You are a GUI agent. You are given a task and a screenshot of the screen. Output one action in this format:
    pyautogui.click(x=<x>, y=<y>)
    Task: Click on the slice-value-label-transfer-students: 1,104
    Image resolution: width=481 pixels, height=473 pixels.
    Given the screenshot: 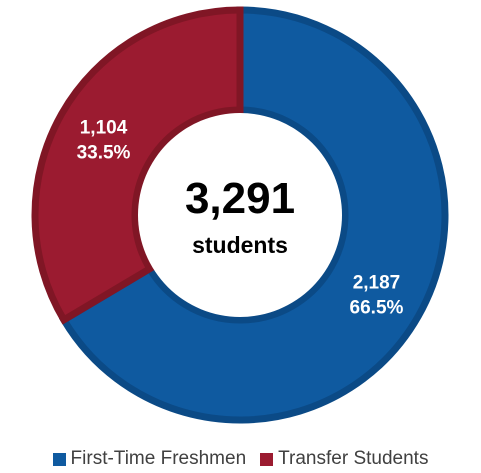 What is the action you would take?
    pyautogui.click(x=104, y=127)
    